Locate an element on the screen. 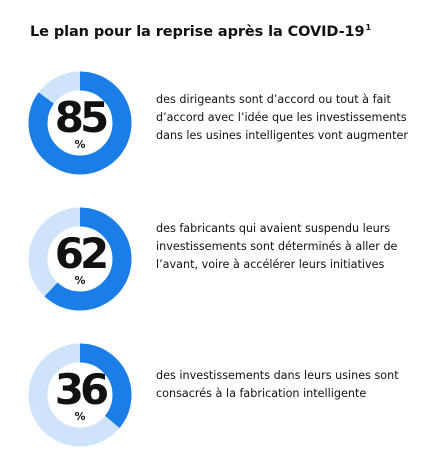  donut-chart: 62 % is located at coordinates (80, 259).